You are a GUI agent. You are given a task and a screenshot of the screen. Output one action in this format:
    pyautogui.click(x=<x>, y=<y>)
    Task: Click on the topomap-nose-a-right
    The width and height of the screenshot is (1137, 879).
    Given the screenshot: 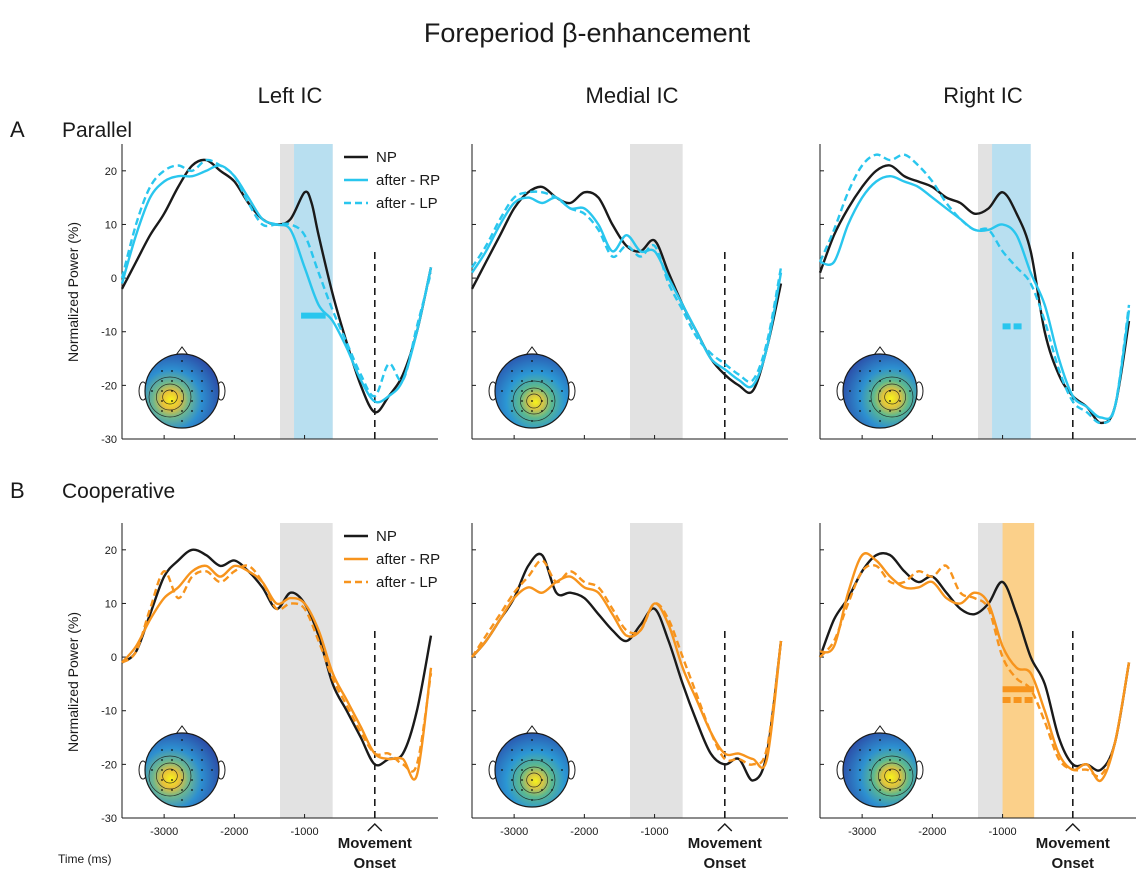 What is the action you would take?
    pyautogui.click(x=880, y=351)
    